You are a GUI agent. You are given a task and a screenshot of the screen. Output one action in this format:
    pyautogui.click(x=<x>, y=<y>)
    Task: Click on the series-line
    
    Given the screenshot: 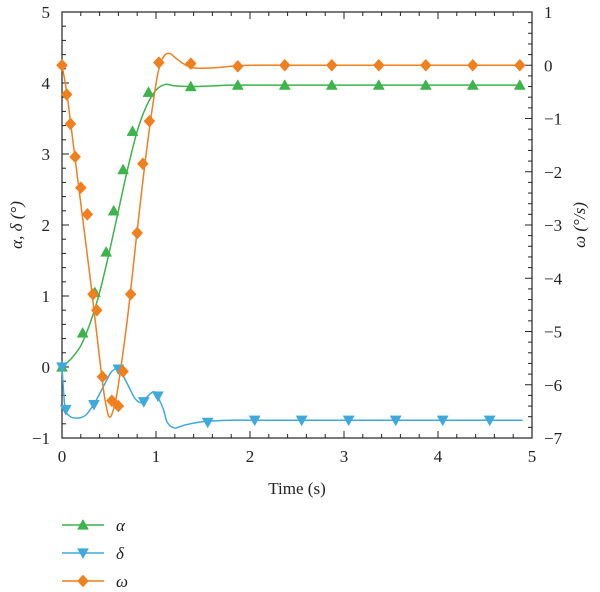 What is the action you would take?
    pyautogui.click(x=292, y=397)
    